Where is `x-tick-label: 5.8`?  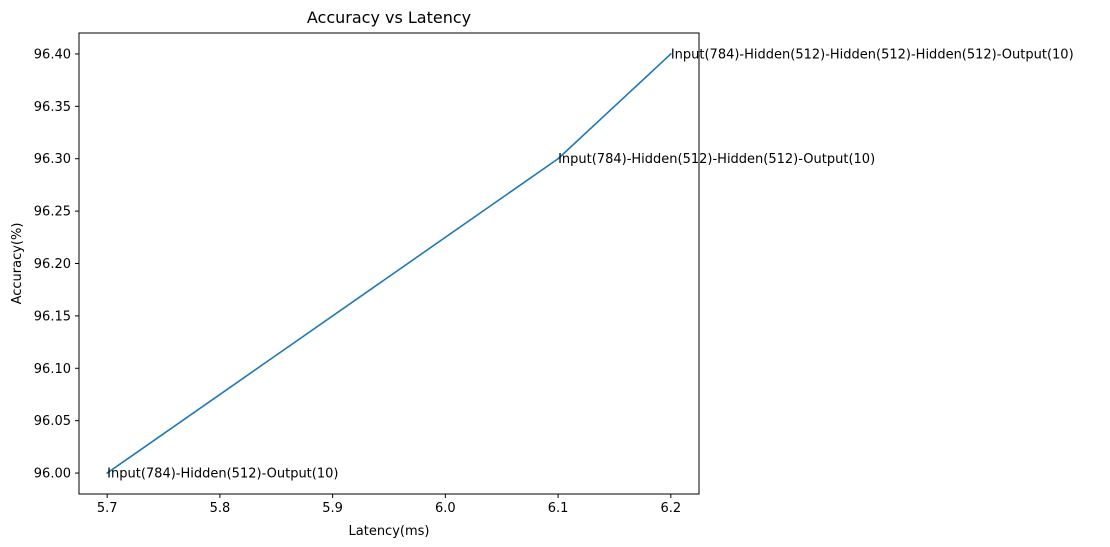 x-tick-label: 5.8 is located at coordinates (220, 508).